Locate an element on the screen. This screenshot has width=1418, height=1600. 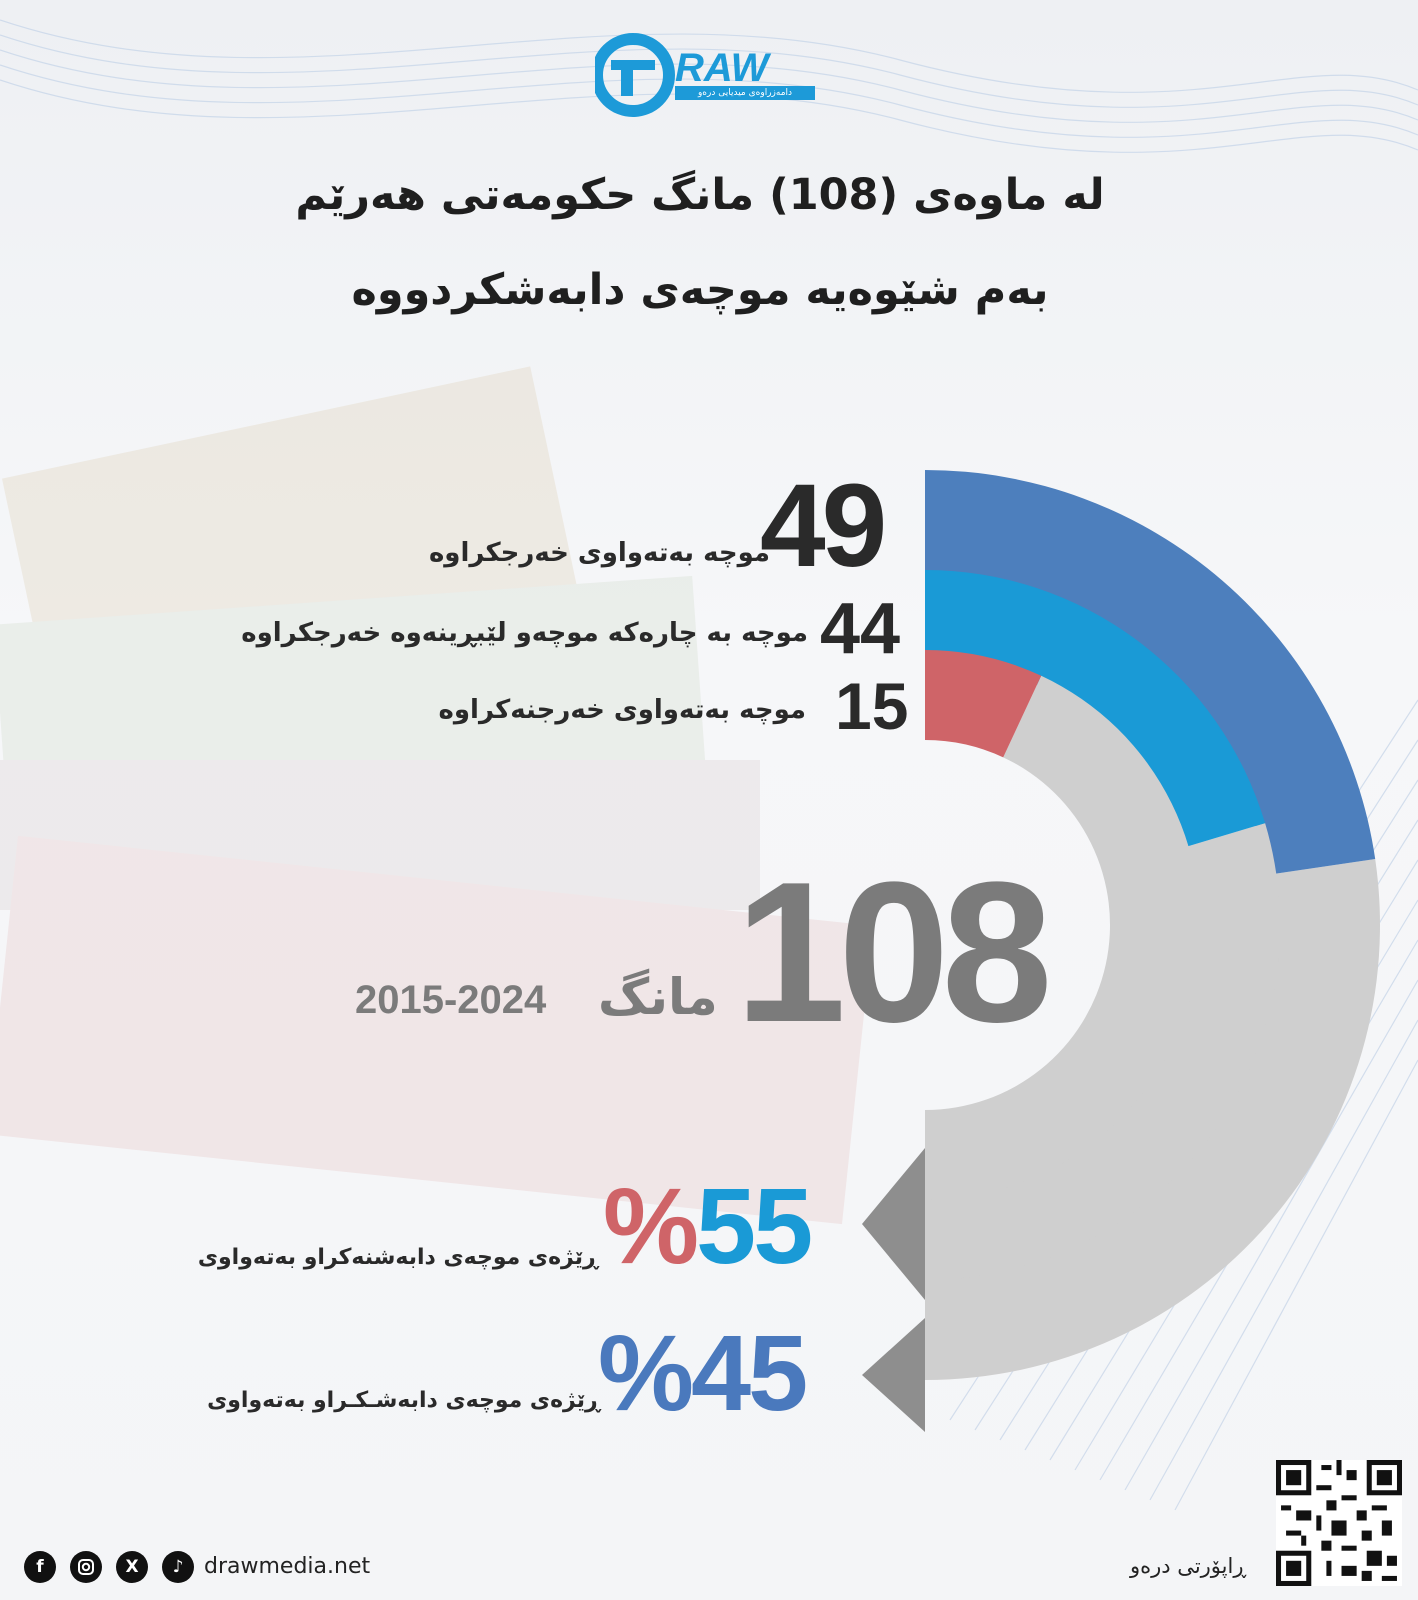
instagram-icon is located at coordinates (86, 1567).